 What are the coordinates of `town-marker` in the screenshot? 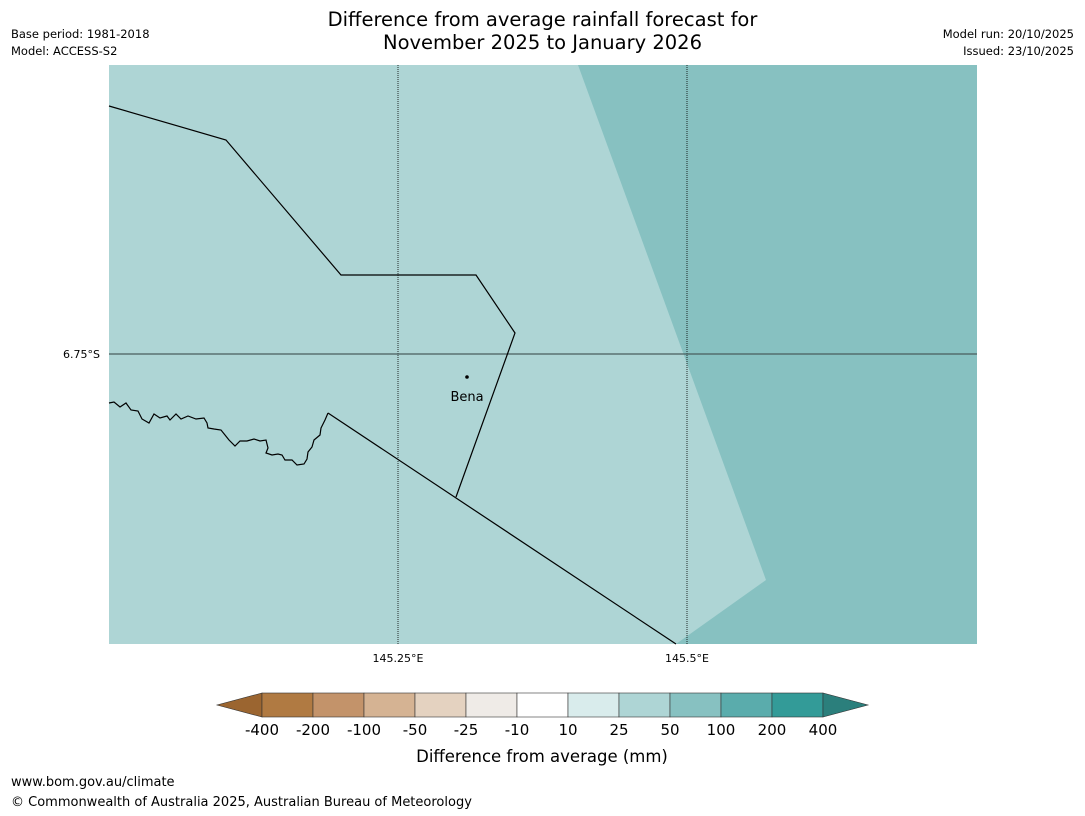 It's located at (467, 377).